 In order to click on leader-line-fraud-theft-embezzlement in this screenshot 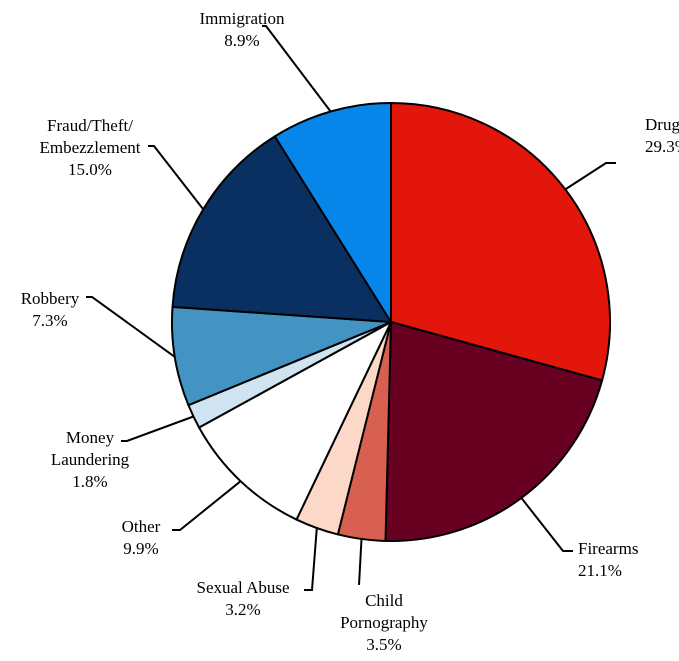, I will do `click(176, 177)`.